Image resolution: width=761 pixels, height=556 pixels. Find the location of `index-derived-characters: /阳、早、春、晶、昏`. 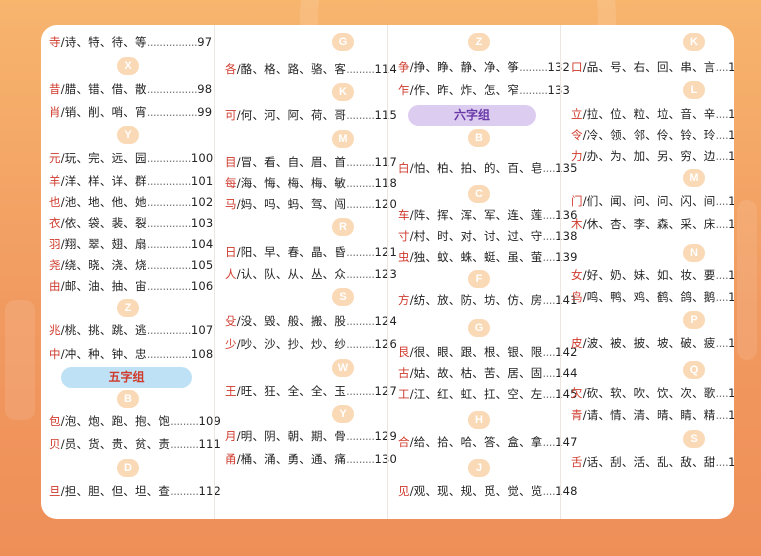

index-derived-characters: /阳、早、春、晶、昏 is located at coordinates (291, 252).